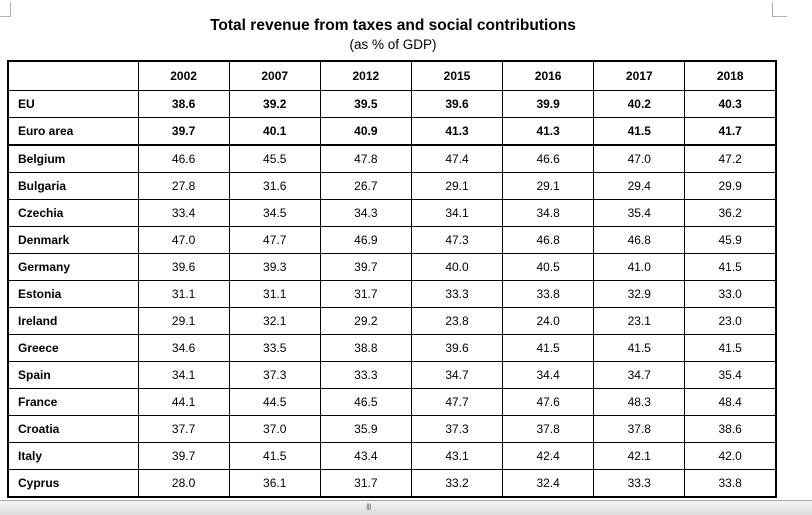 This screenshot has width=812, height=515. I want to click on value-cell: 40.9, so click(365, 131).